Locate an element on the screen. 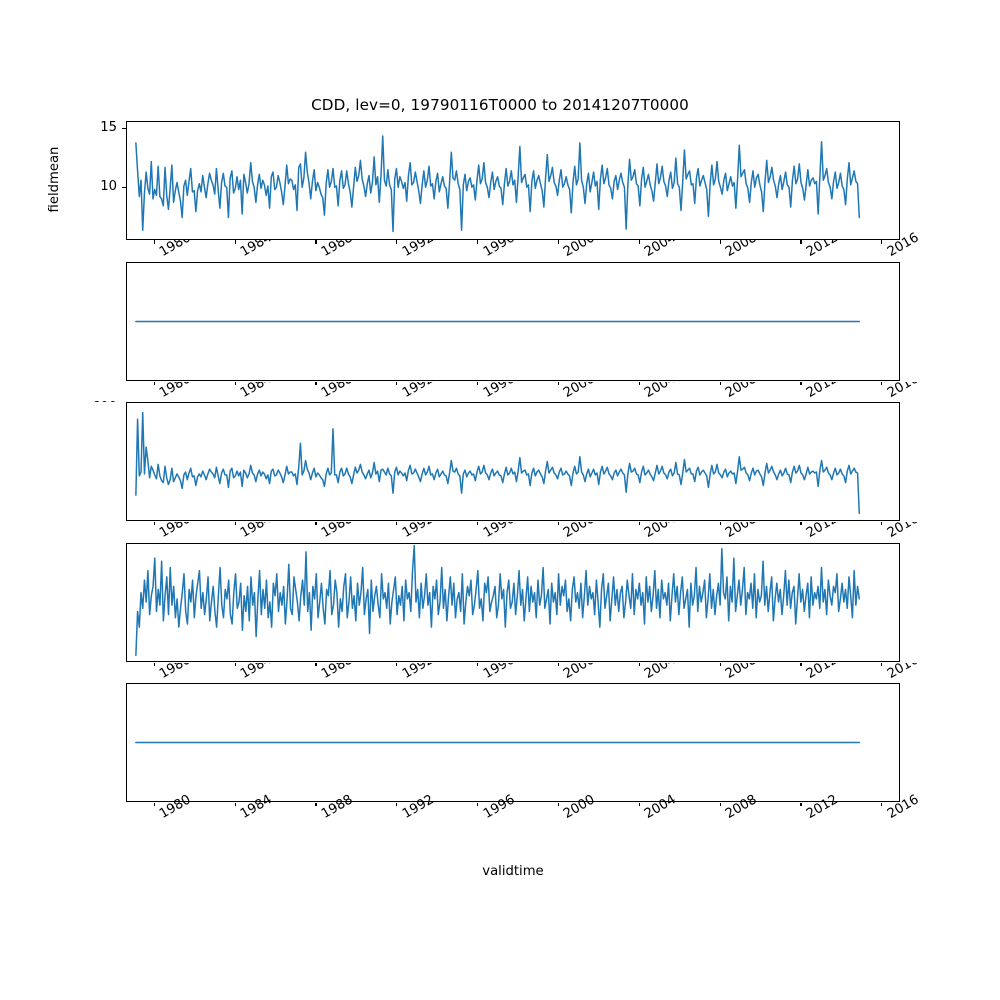 This screenshot has width=1000, height=1000. plot-area-fieldmean is located at coordinates (513, 180).